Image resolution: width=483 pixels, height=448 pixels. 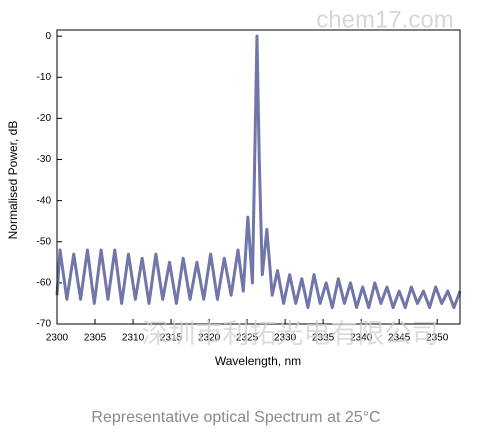 I want to click on y-tick-label: -20, so click(x=44, y=118).